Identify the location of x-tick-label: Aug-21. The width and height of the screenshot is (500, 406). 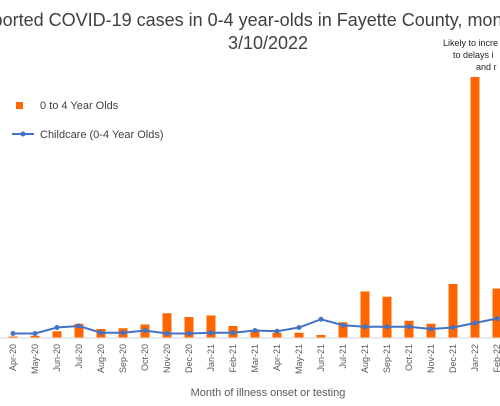
(365, 358).